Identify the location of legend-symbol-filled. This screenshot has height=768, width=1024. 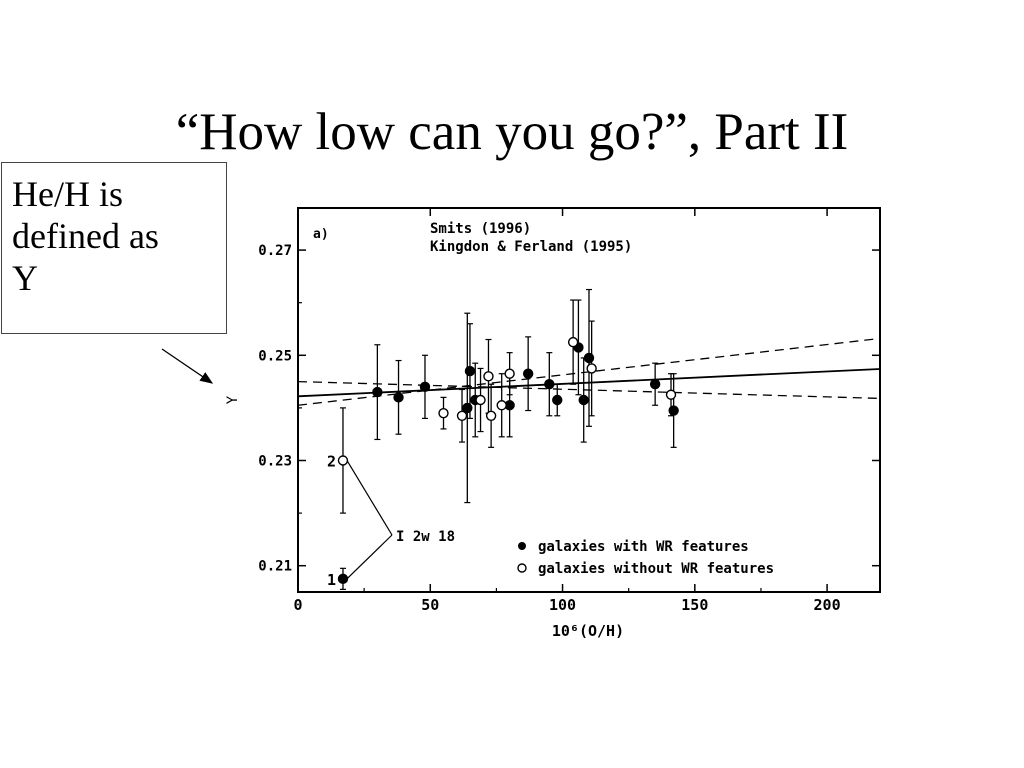
(522, 546).